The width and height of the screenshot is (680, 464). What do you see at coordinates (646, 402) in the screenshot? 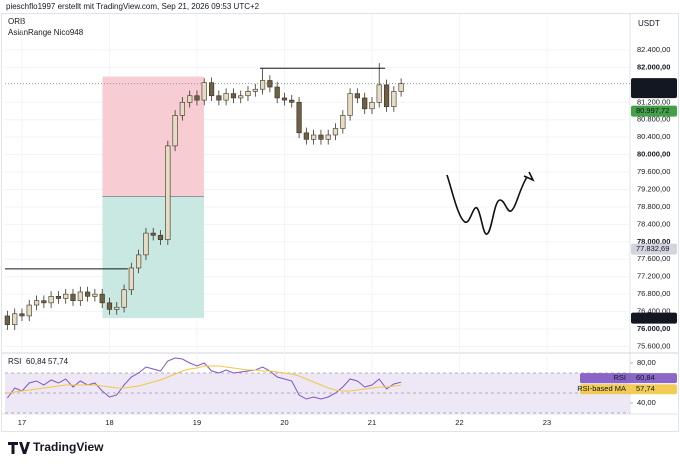
I see `y-tick-label: 40,00` at bounding box center [646, 402].